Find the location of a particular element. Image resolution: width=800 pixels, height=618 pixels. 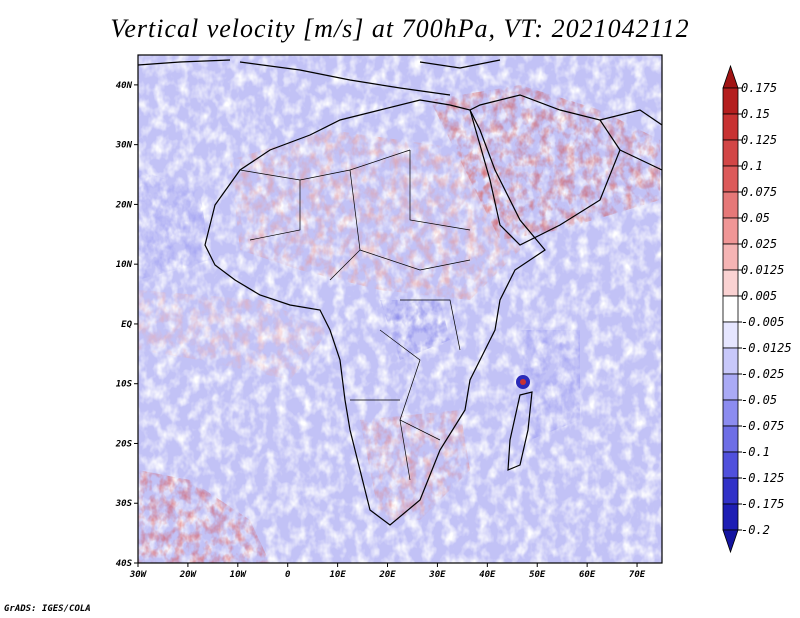

descent-region-east-atlantic is located at coordinates (174, 225).